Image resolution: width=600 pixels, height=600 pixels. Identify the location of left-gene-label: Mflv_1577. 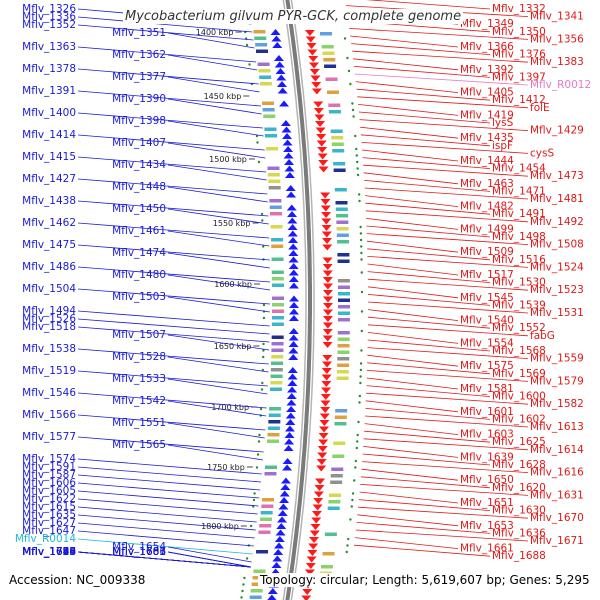
(49, 437).